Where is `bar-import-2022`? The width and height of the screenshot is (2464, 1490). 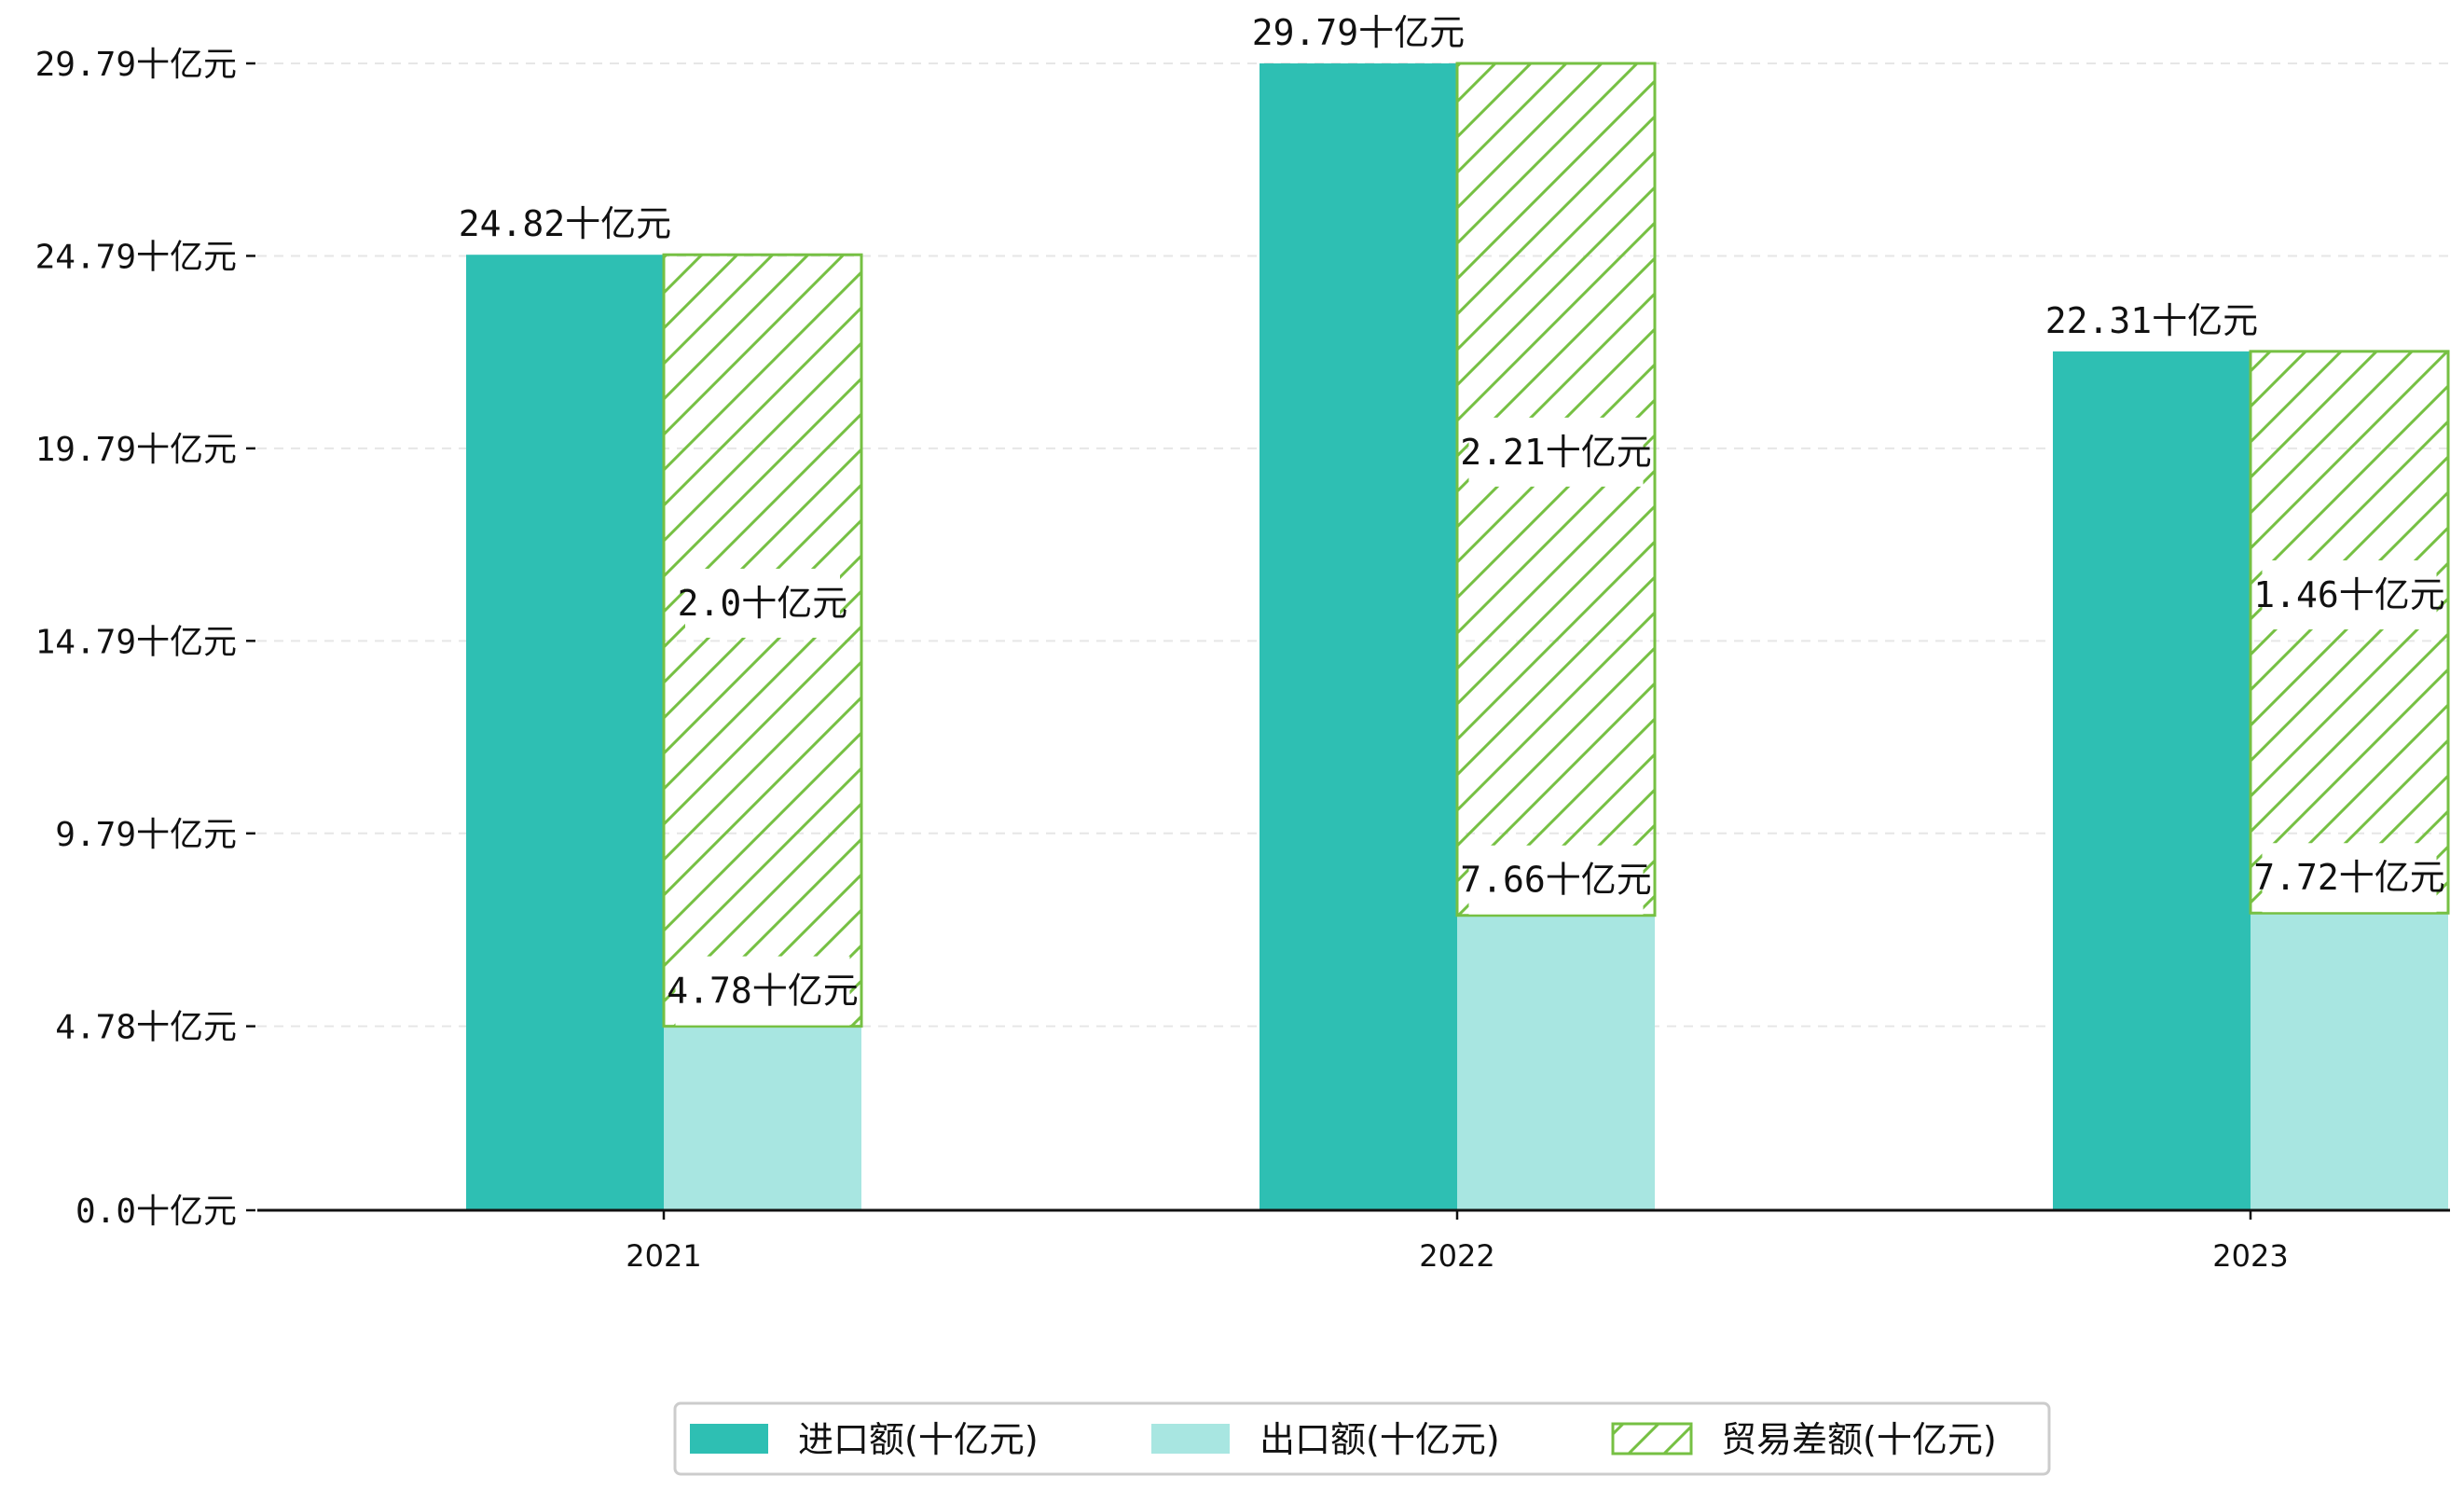 bar-import-2022 is located at coordinates (1358, 636).